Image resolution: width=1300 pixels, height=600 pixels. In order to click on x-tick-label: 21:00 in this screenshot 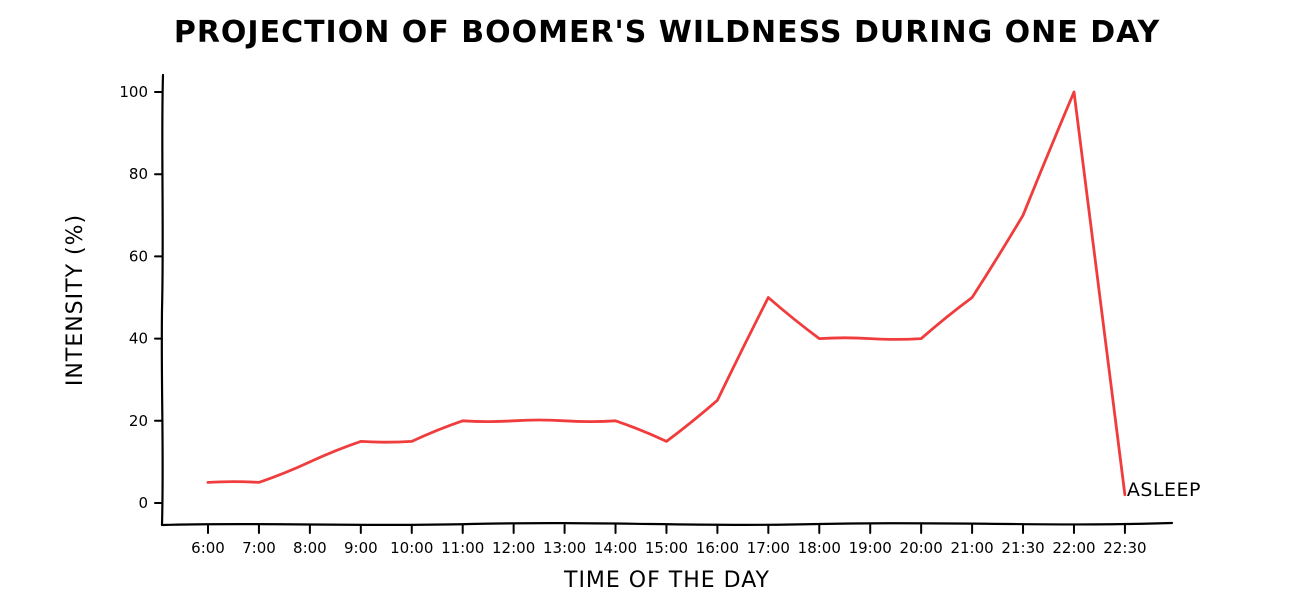, I will do `click(971, 548)`.